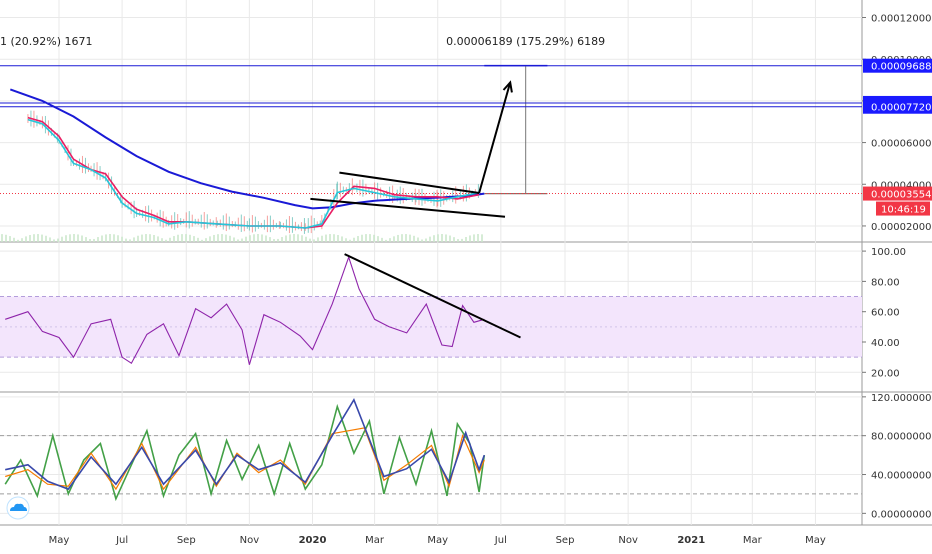 This screenshot has height=554, width=932. I want to click on time-tick-label: 2020, so click(313, 540).